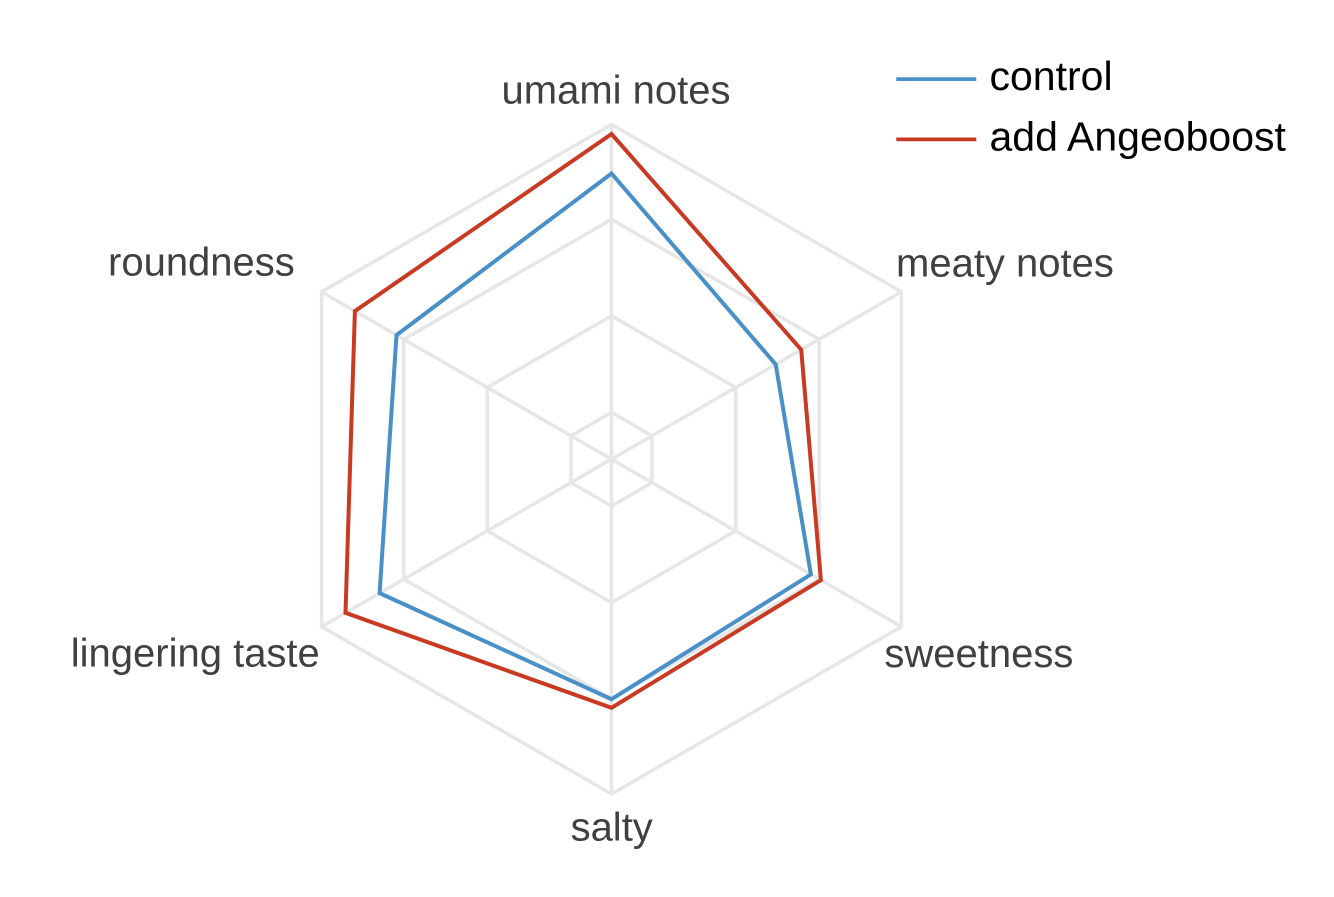 The image size is (1334, 897). What do you see at coordinates (612, 827) in the screenshot?
I see `svg-text: salty` at bounding box center [612, 827].